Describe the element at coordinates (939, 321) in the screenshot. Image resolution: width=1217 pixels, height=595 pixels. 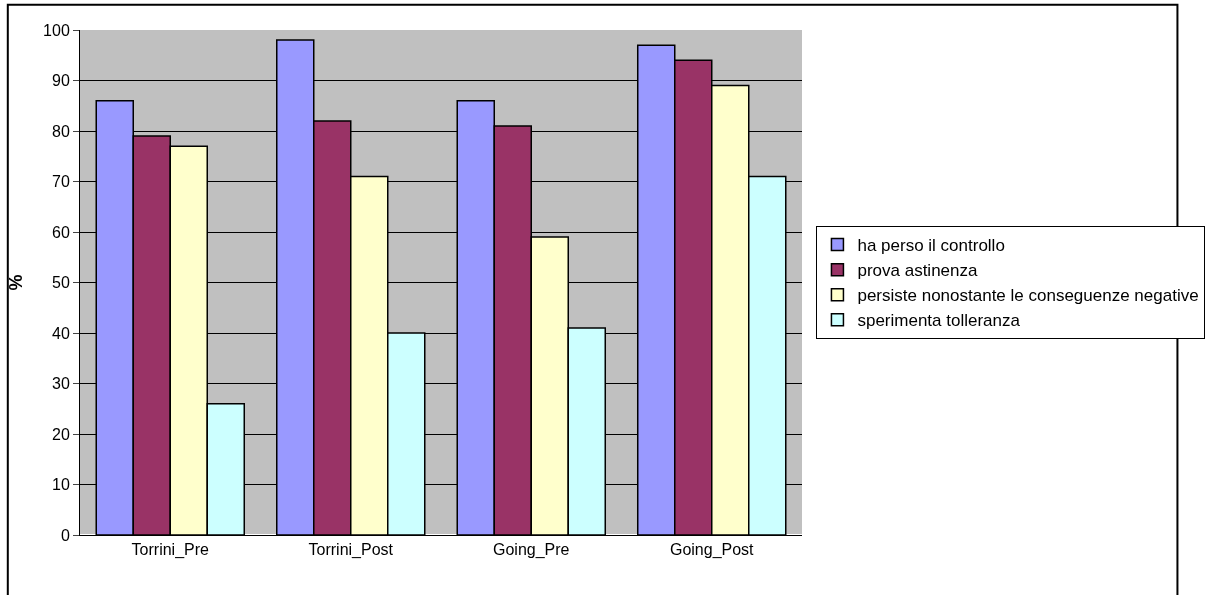
I see `legend-label: sperimenta tolleranza` at that location.